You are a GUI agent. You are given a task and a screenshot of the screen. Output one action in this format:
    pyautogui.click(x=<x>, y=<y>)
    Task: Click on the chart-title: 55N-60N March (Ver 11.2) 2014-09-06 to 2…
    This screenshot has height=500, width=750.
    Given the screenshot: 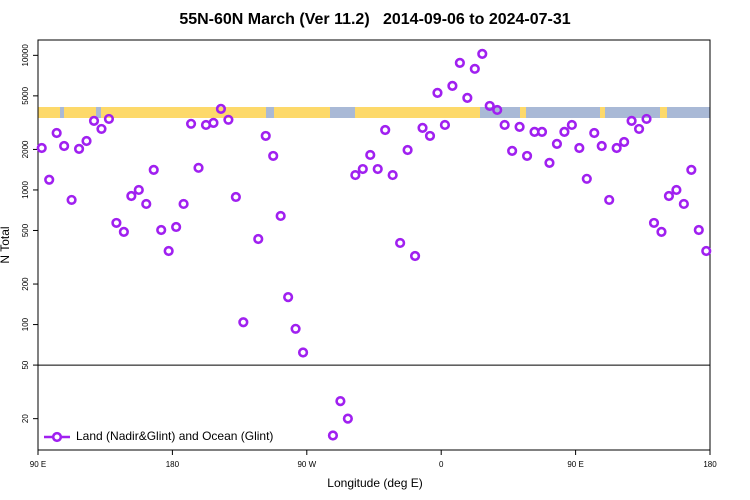 What is the action you would take?
    pyautogui.click(x=374, y=19)
    